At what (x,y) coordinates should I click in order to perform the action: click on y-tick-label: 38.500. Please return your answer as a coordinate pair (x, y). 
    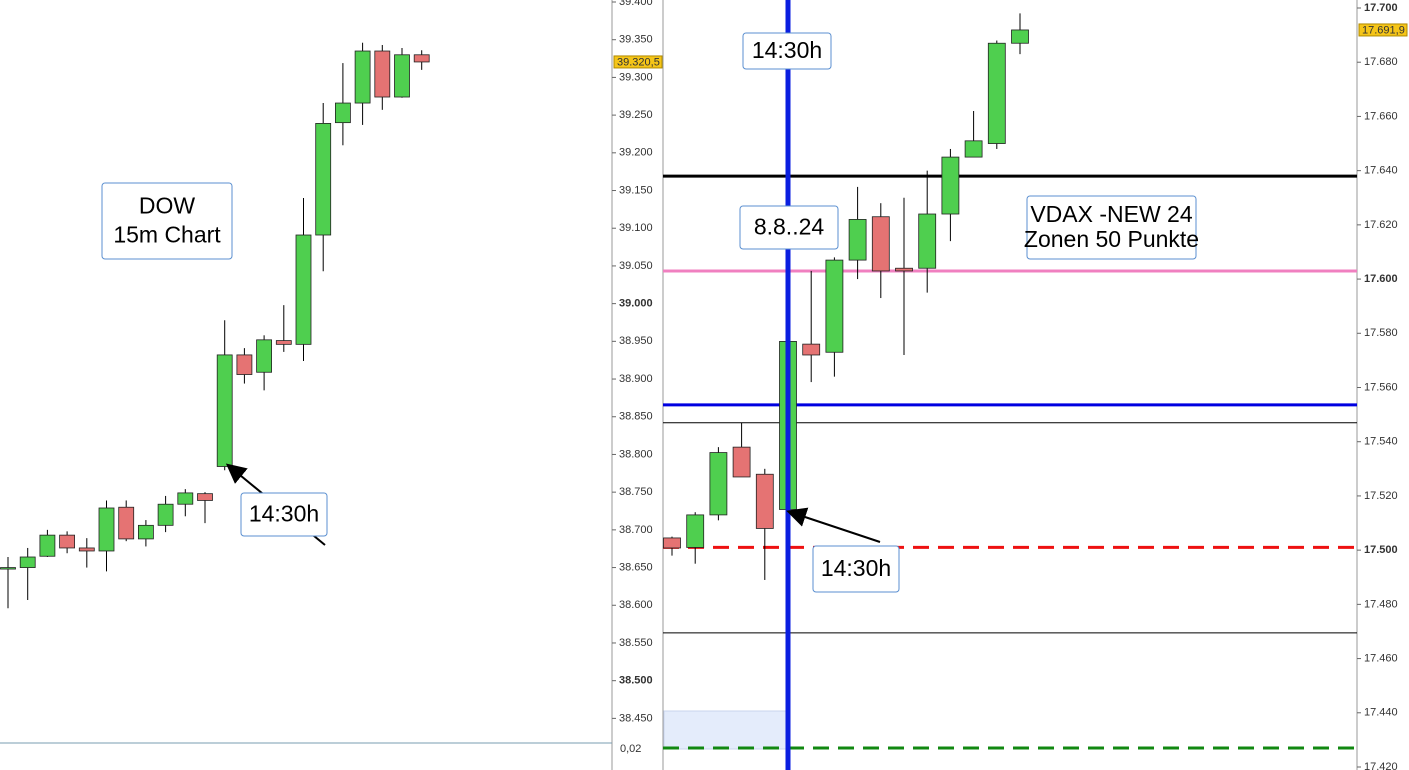
    Looking at the image, I should click on (636, 681).